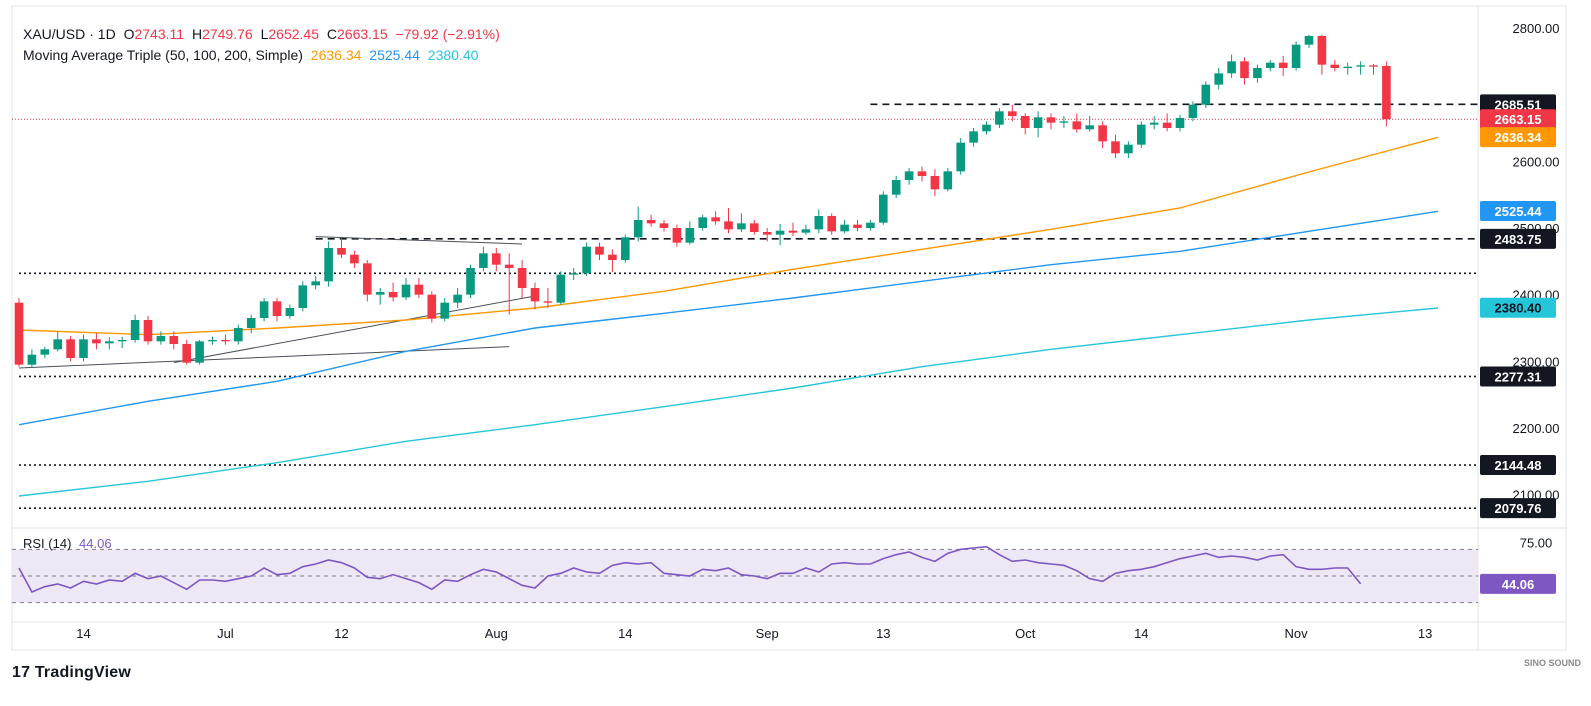 The height and width of the screenshot is (706, 1591). Describe the element at coordinates (1536, 28) in the screenshot. I see `price-tick-label: 2800.00` at that location.